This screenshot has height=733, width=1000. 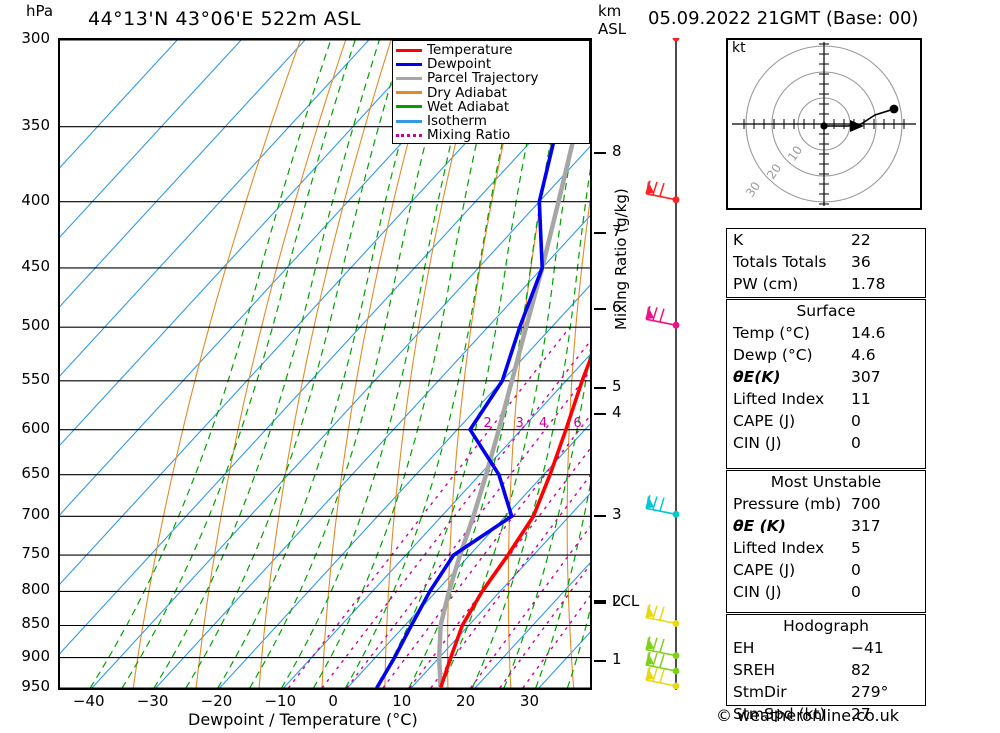 What do you see at coordinates (216, 701) in the screenshot?
I see `temperature-tick-label: −20` at bounding box center [216, 701].